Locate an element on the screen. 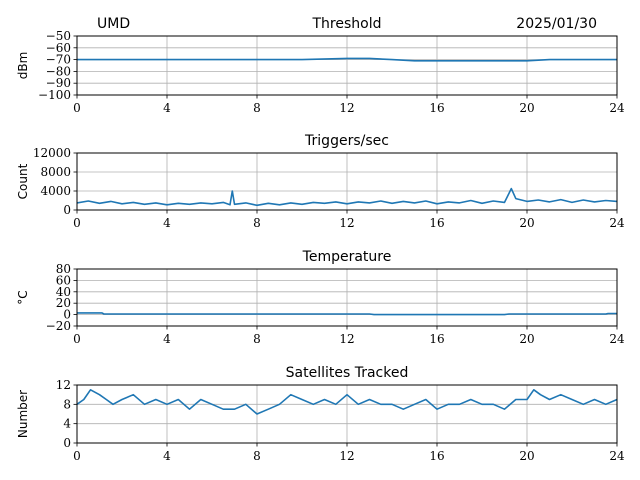  chart-title: Temperature is located at coordinates (347, 257).